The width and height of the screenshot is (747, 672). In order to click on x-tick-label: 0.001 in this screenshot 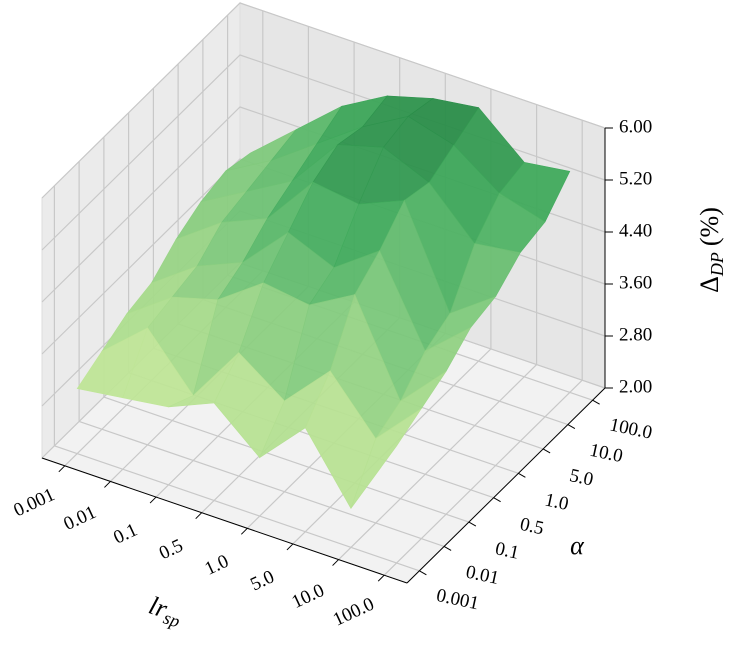, I will do `click(35, 502)`.